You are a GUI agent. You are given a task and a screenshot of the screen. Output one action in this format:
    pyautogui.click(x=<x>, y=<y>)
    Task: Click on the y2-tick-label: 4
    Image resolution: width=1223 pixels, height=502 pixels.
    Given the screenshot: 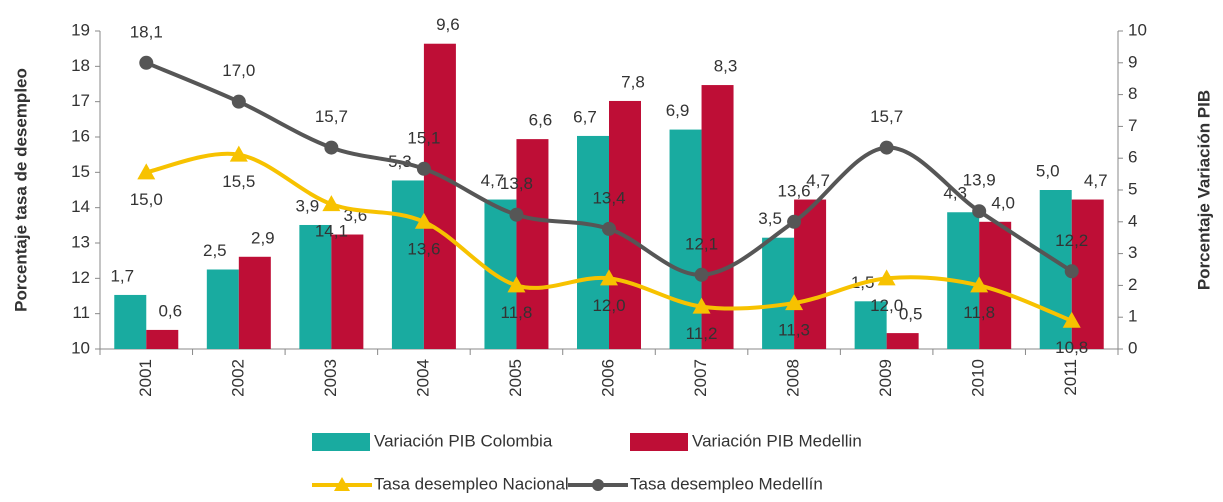 What is the action you would take?
    pyautogui.click(x=1132, y=220)
    